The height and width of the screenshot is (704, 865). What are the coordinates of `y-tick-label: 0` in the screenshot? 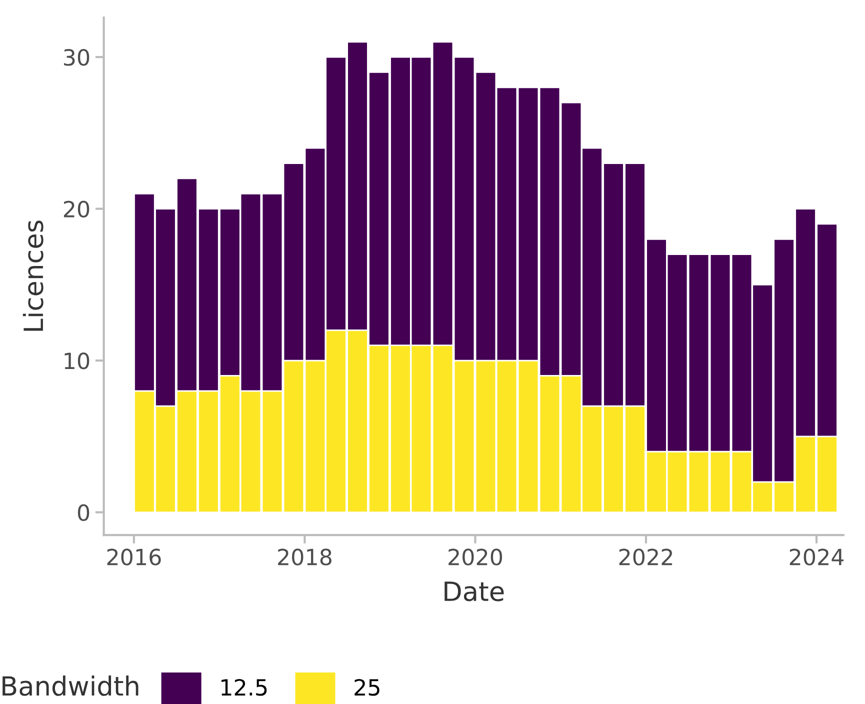 It's located at (84, 513).